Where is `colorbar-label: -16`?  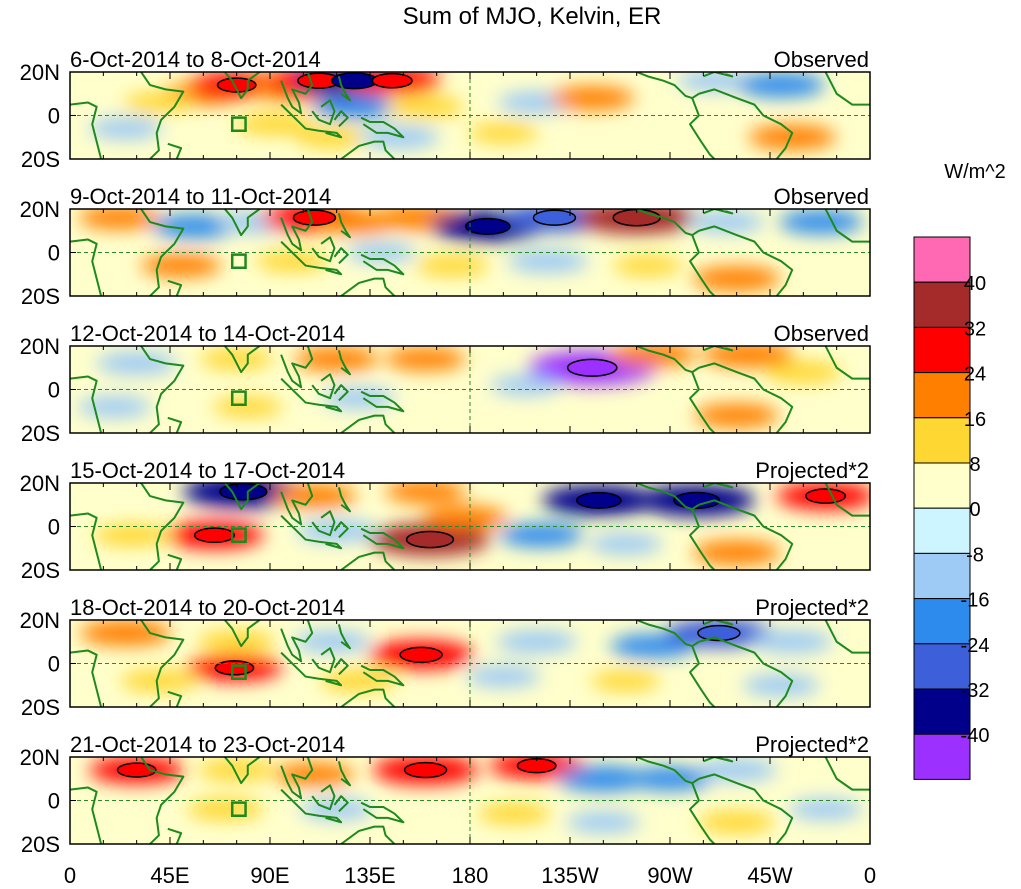
colorbar-label: -16 is located at coordinates (975, 601).